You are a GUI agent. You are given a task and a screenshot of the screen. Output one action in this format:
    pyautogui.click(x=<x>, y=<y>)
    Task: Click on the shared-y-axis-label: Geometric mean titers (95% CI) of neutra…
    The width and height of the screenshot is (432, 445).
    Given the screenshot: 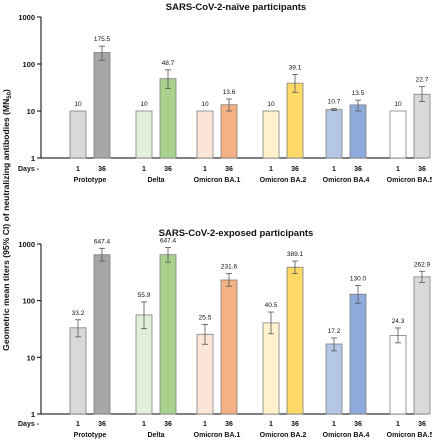 What is the action you would take?
    pyautogui.click(x=7, y=220)
    